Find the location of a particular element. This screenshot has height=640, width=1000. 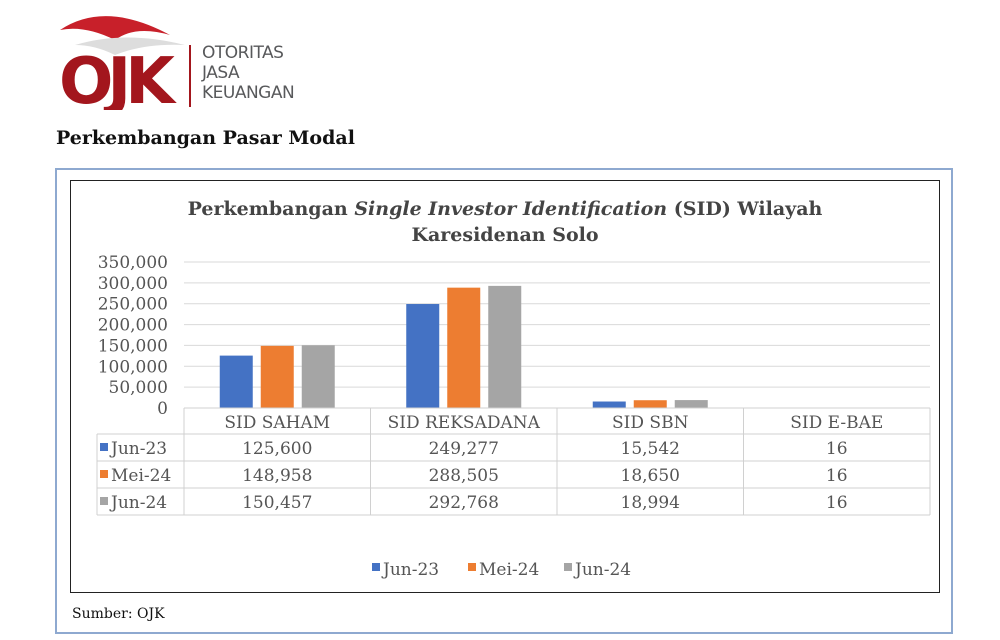

series-label: Jun-23 is located at coordinates (138, 449).